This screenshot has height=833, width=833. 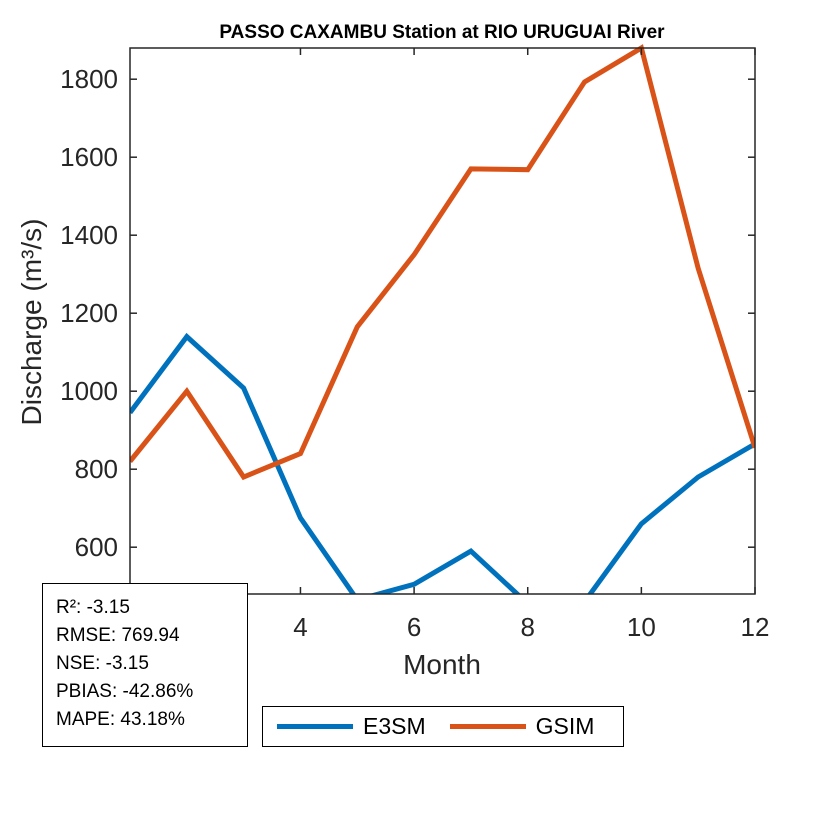 I want to click on y-tick-label: 1400, so click(x=89, y=235).